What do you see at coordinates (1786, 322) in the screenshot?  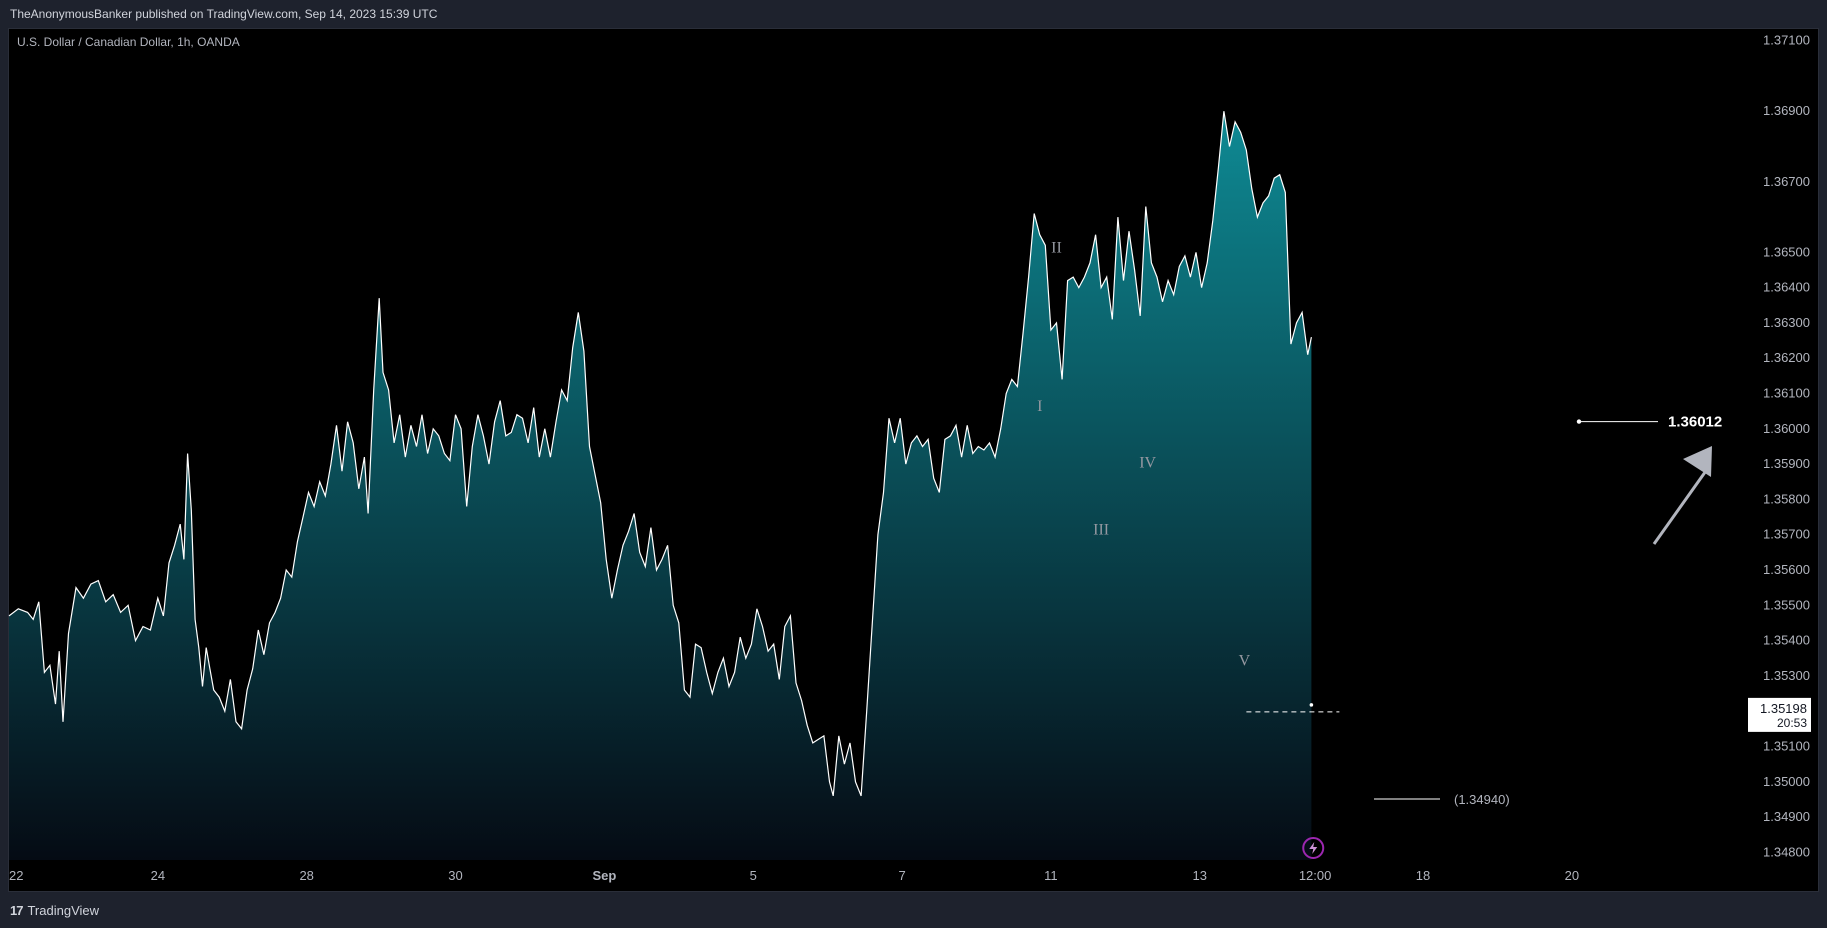 I see `y-tick-label: 1.36300` at bounding box center [1786, 322].